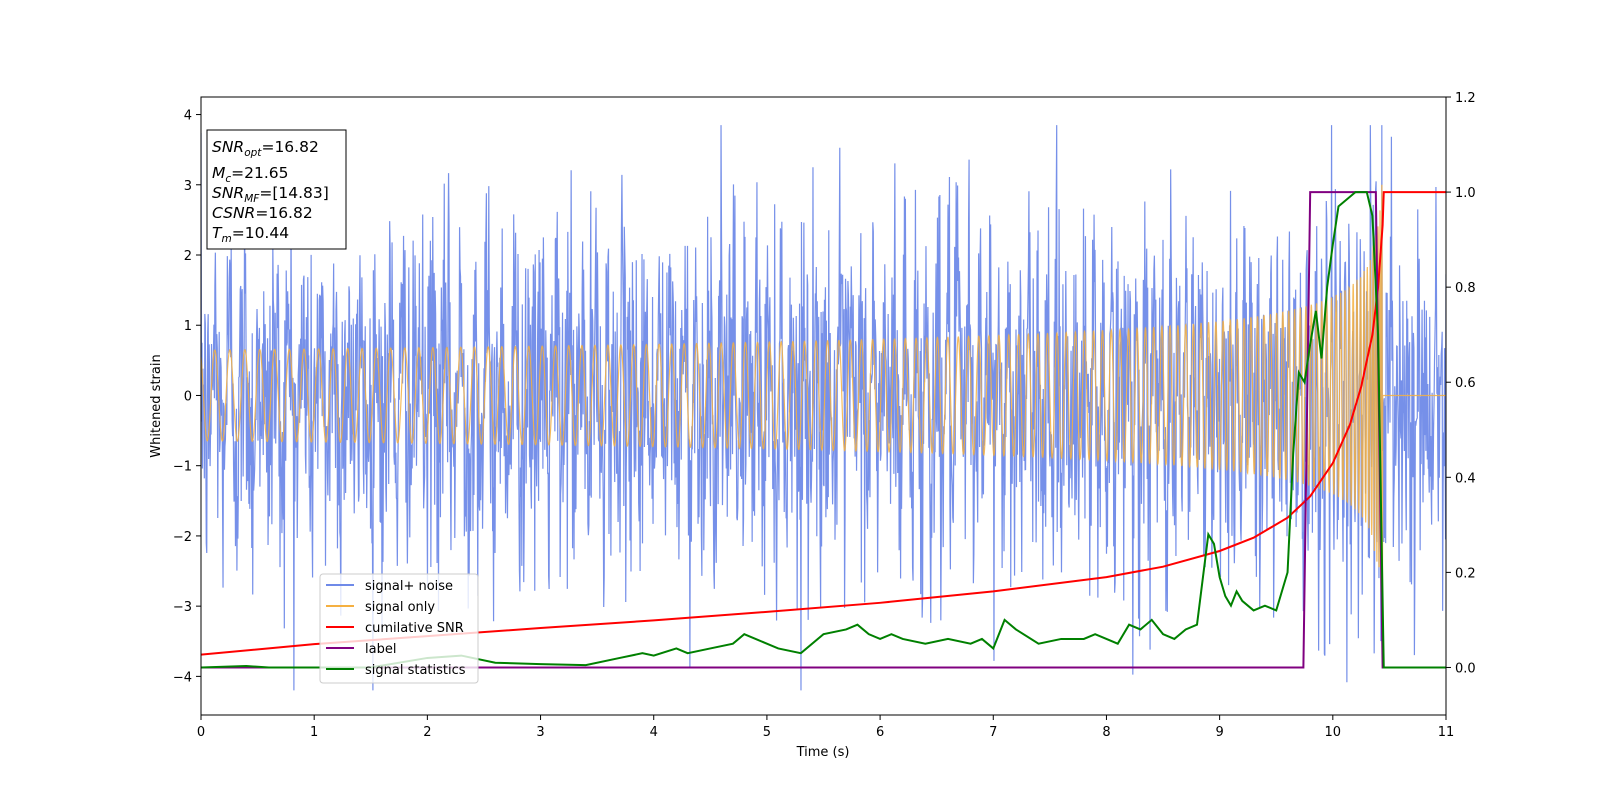 The image size is (1600, 804). I want to click on x-axis-label: Time (s), so click(823, 752).